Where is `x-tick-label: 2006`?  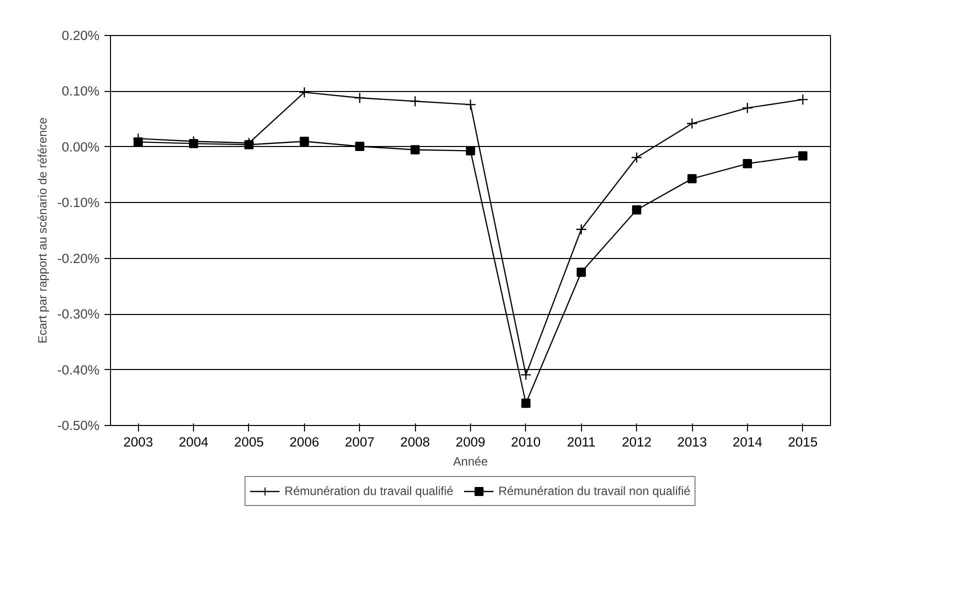
x-tick-label: 2006 is located at coordinates (305, 442).